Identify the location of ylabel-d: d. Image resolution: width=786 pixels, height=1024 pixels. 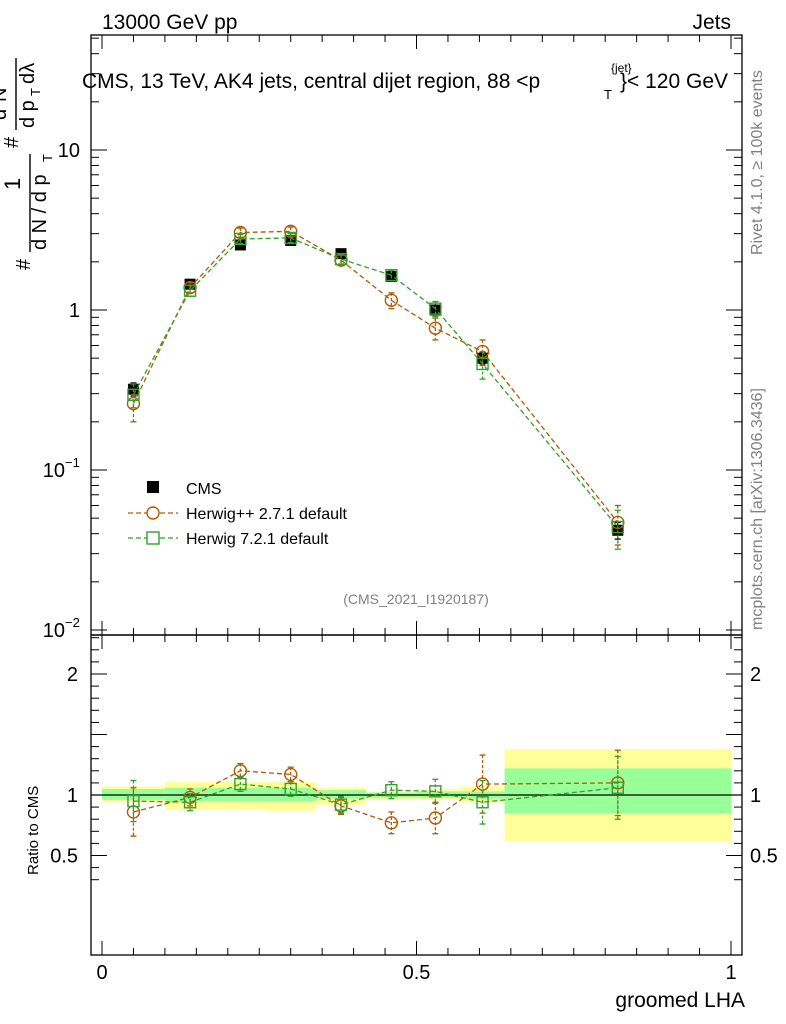
(5, 114).